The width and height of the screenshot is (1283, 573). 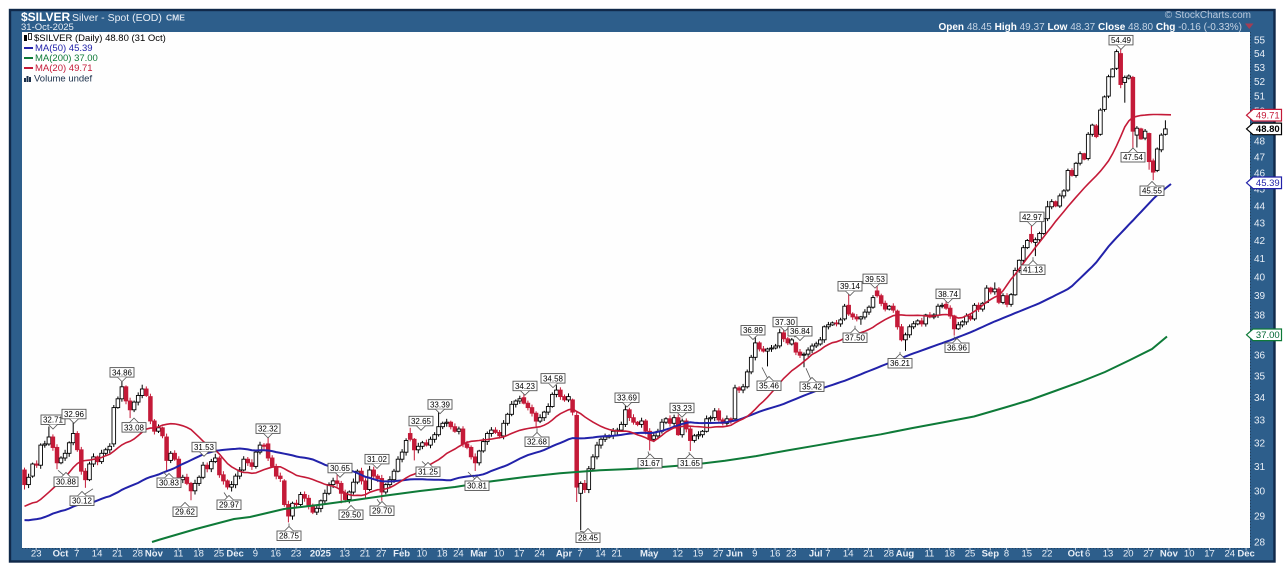 What do you see at coordinates (169, 483) in the screenshot?
I see `svg-text: 30.83` at bounding box center [169, 483].